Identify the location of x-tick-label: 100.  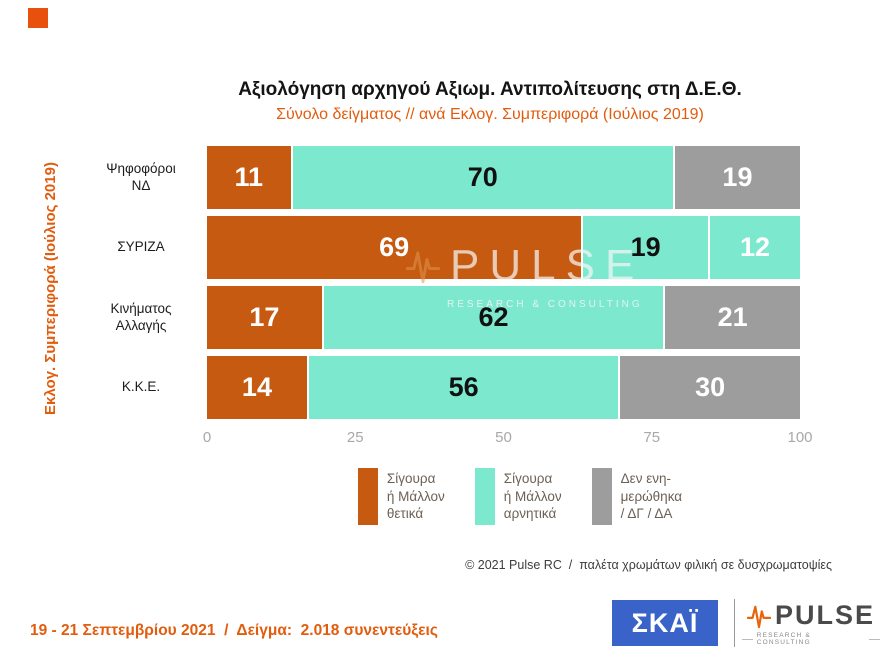
(800, 437).